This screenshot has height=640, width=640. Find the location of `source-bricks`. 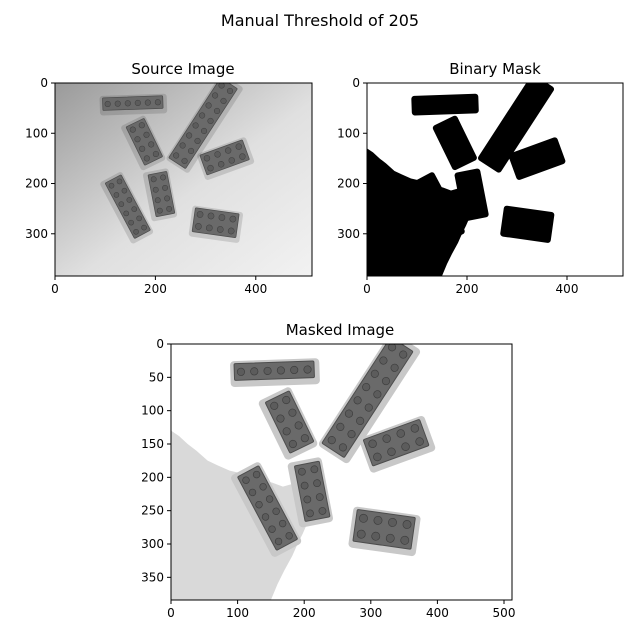

source-bricks is located at coordinates (177, 163).